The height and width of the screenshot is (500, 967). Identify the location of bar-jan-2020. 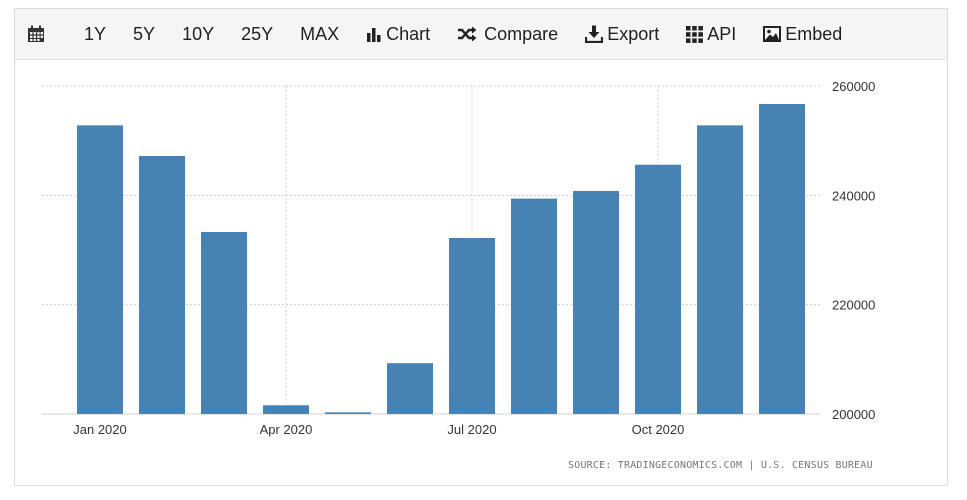
(100, 270).